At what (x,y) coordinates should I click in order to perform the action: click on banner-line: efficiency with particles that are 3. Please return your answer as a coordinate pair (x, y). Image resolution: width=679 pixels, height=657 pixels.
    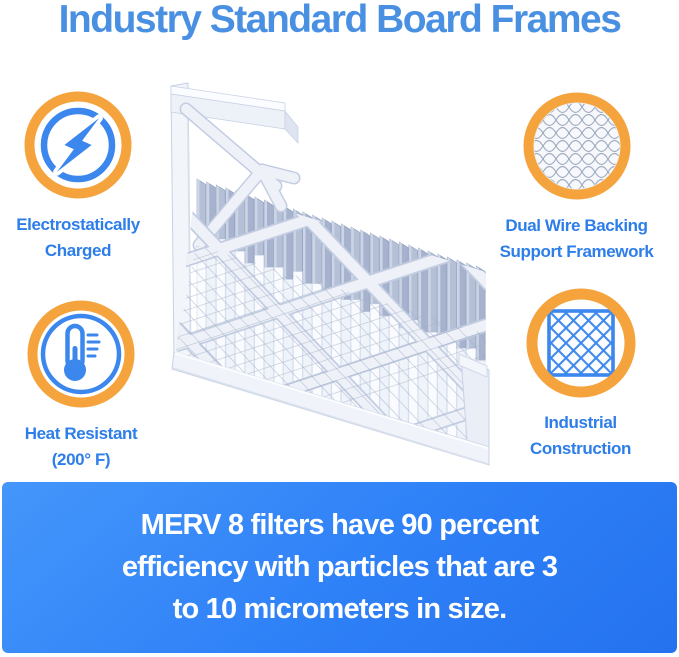
    Looking at the image, I should click on (339, 567).